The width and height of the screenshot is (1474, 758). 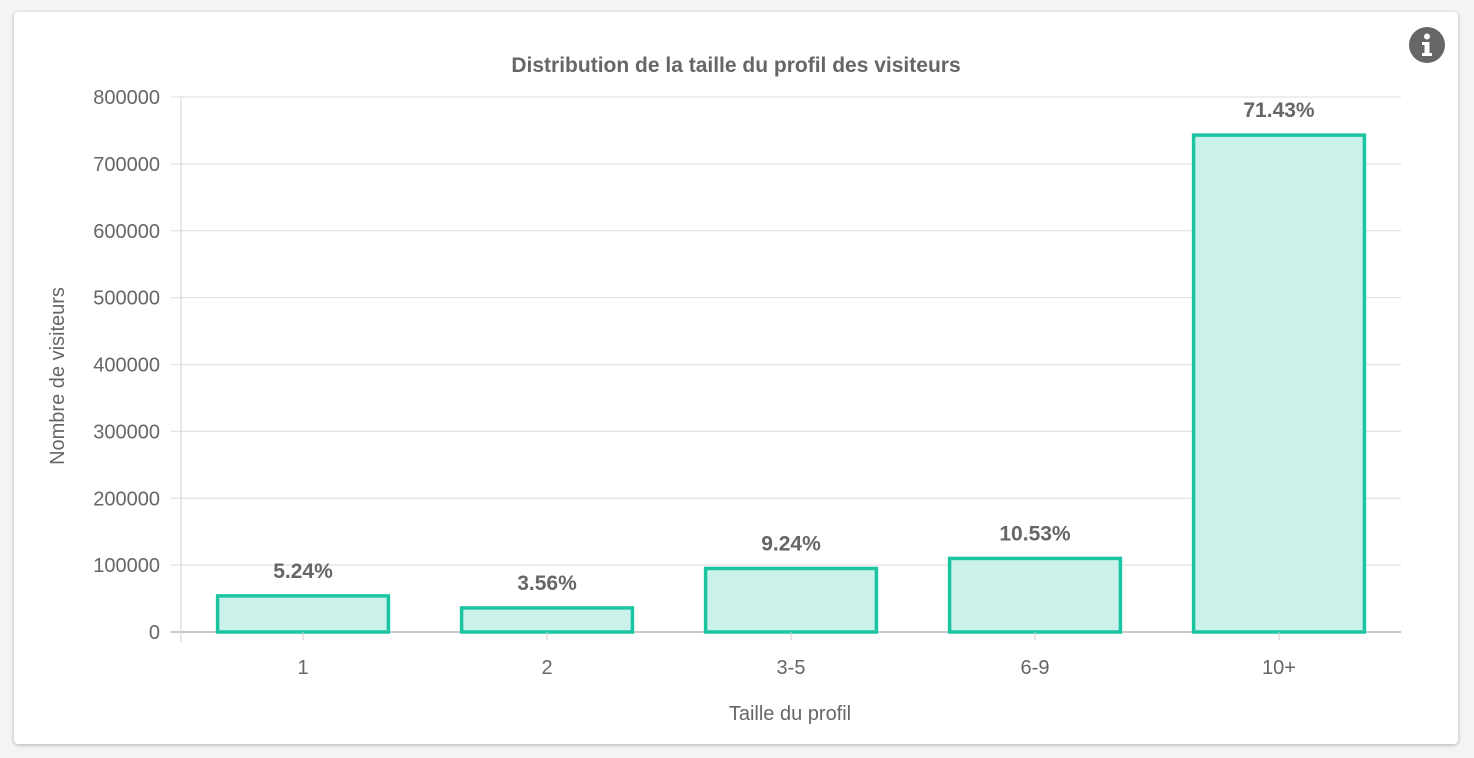 What do you see at coordinates (790, 714) in the screenshot?
I see `x-axis-title: Taille du profil` at bounding box center [790, 714].